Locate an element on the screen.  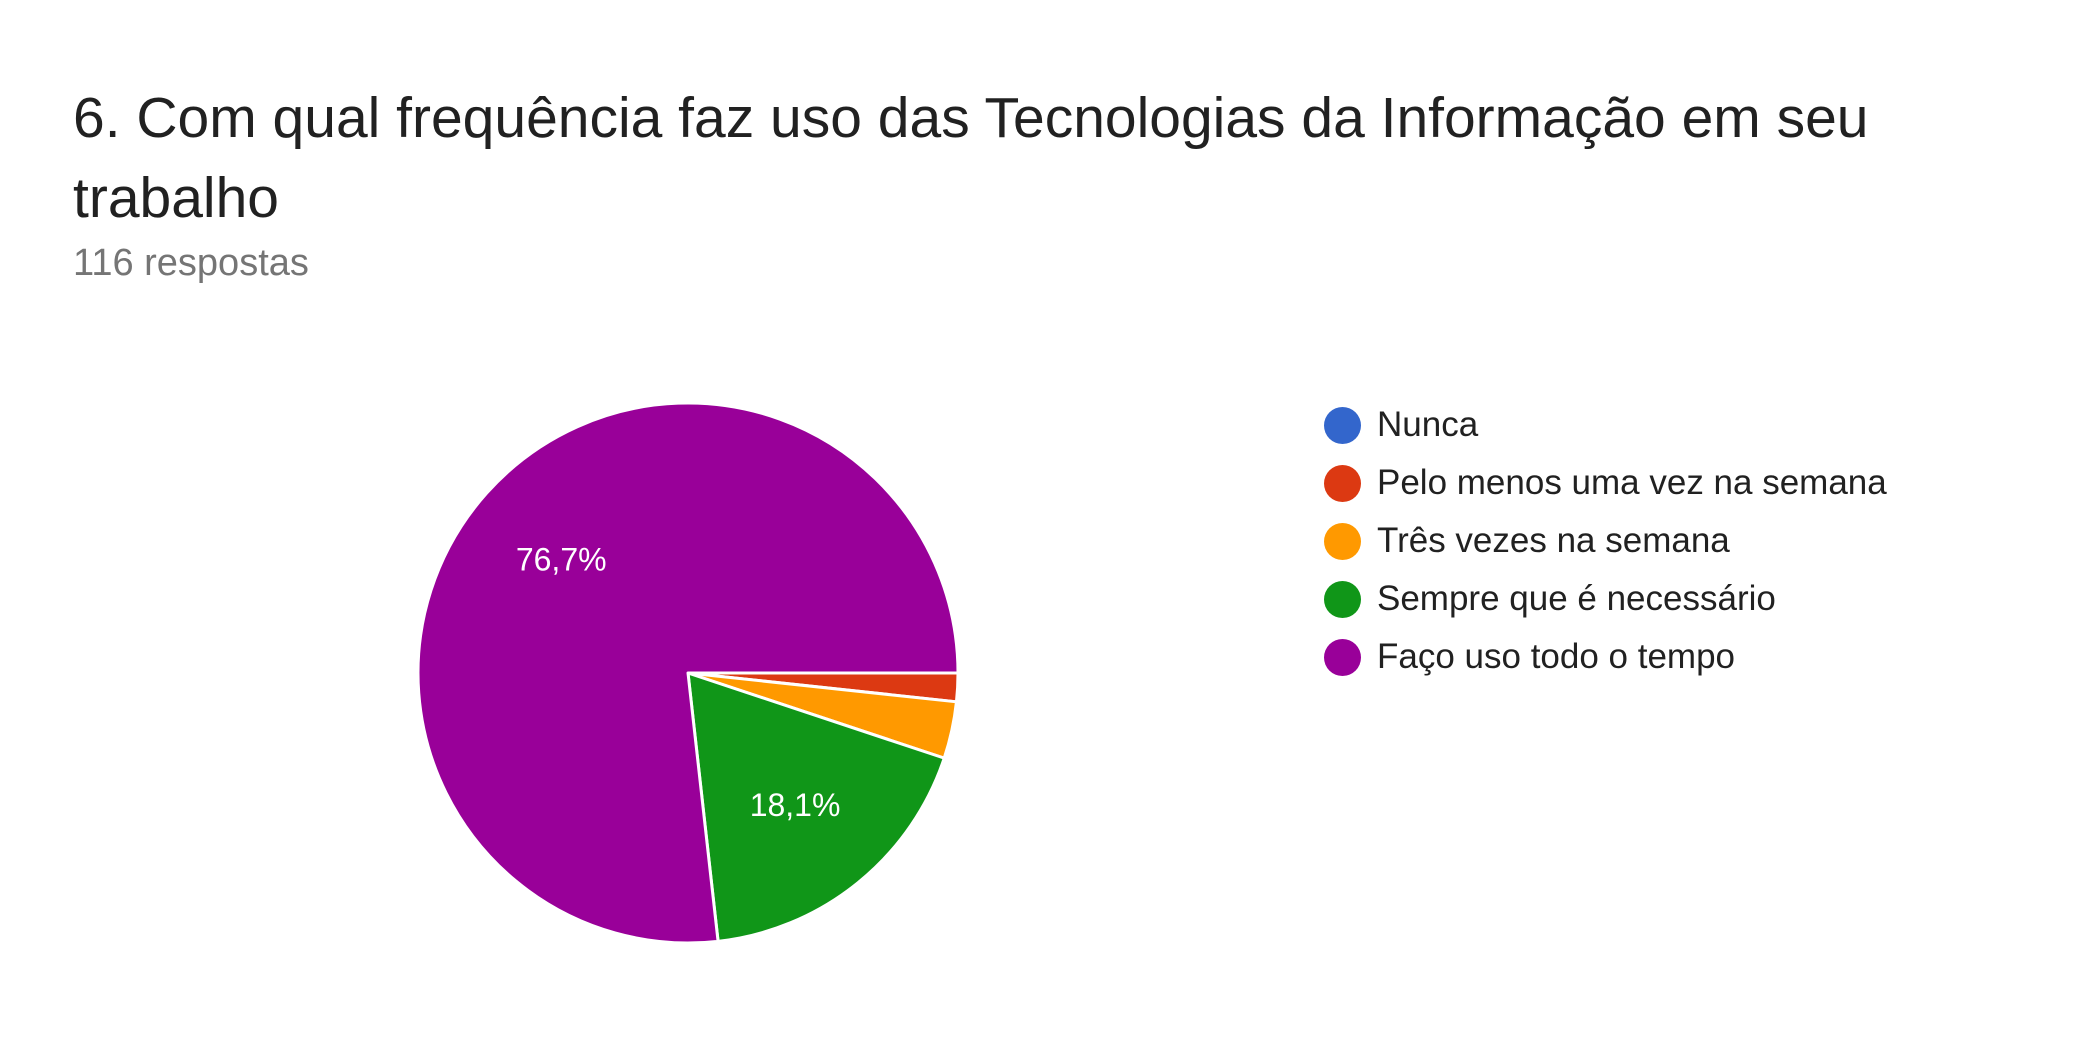
legend-item-pelo-menos-uma-vez-na-semana: Pelo menos uma vez na semana is located at coordinates (1605, 483).